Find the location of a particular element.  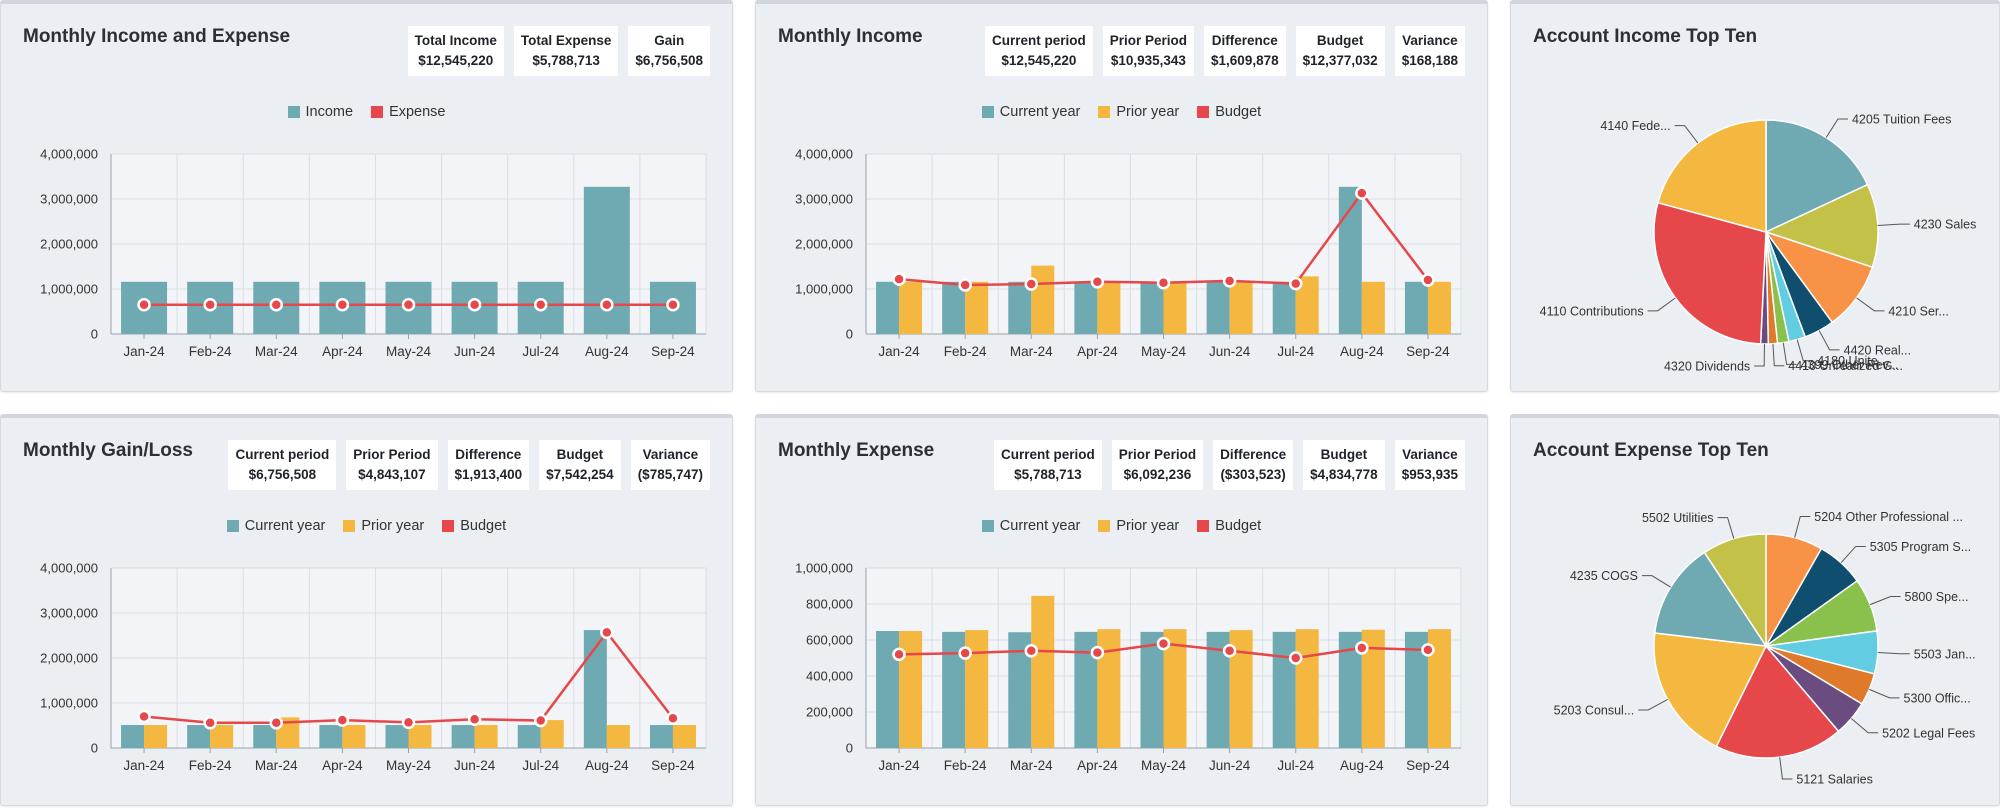

stat-prior-period: Prior Period $6,092,236 is located at coordinates (1157, 465).